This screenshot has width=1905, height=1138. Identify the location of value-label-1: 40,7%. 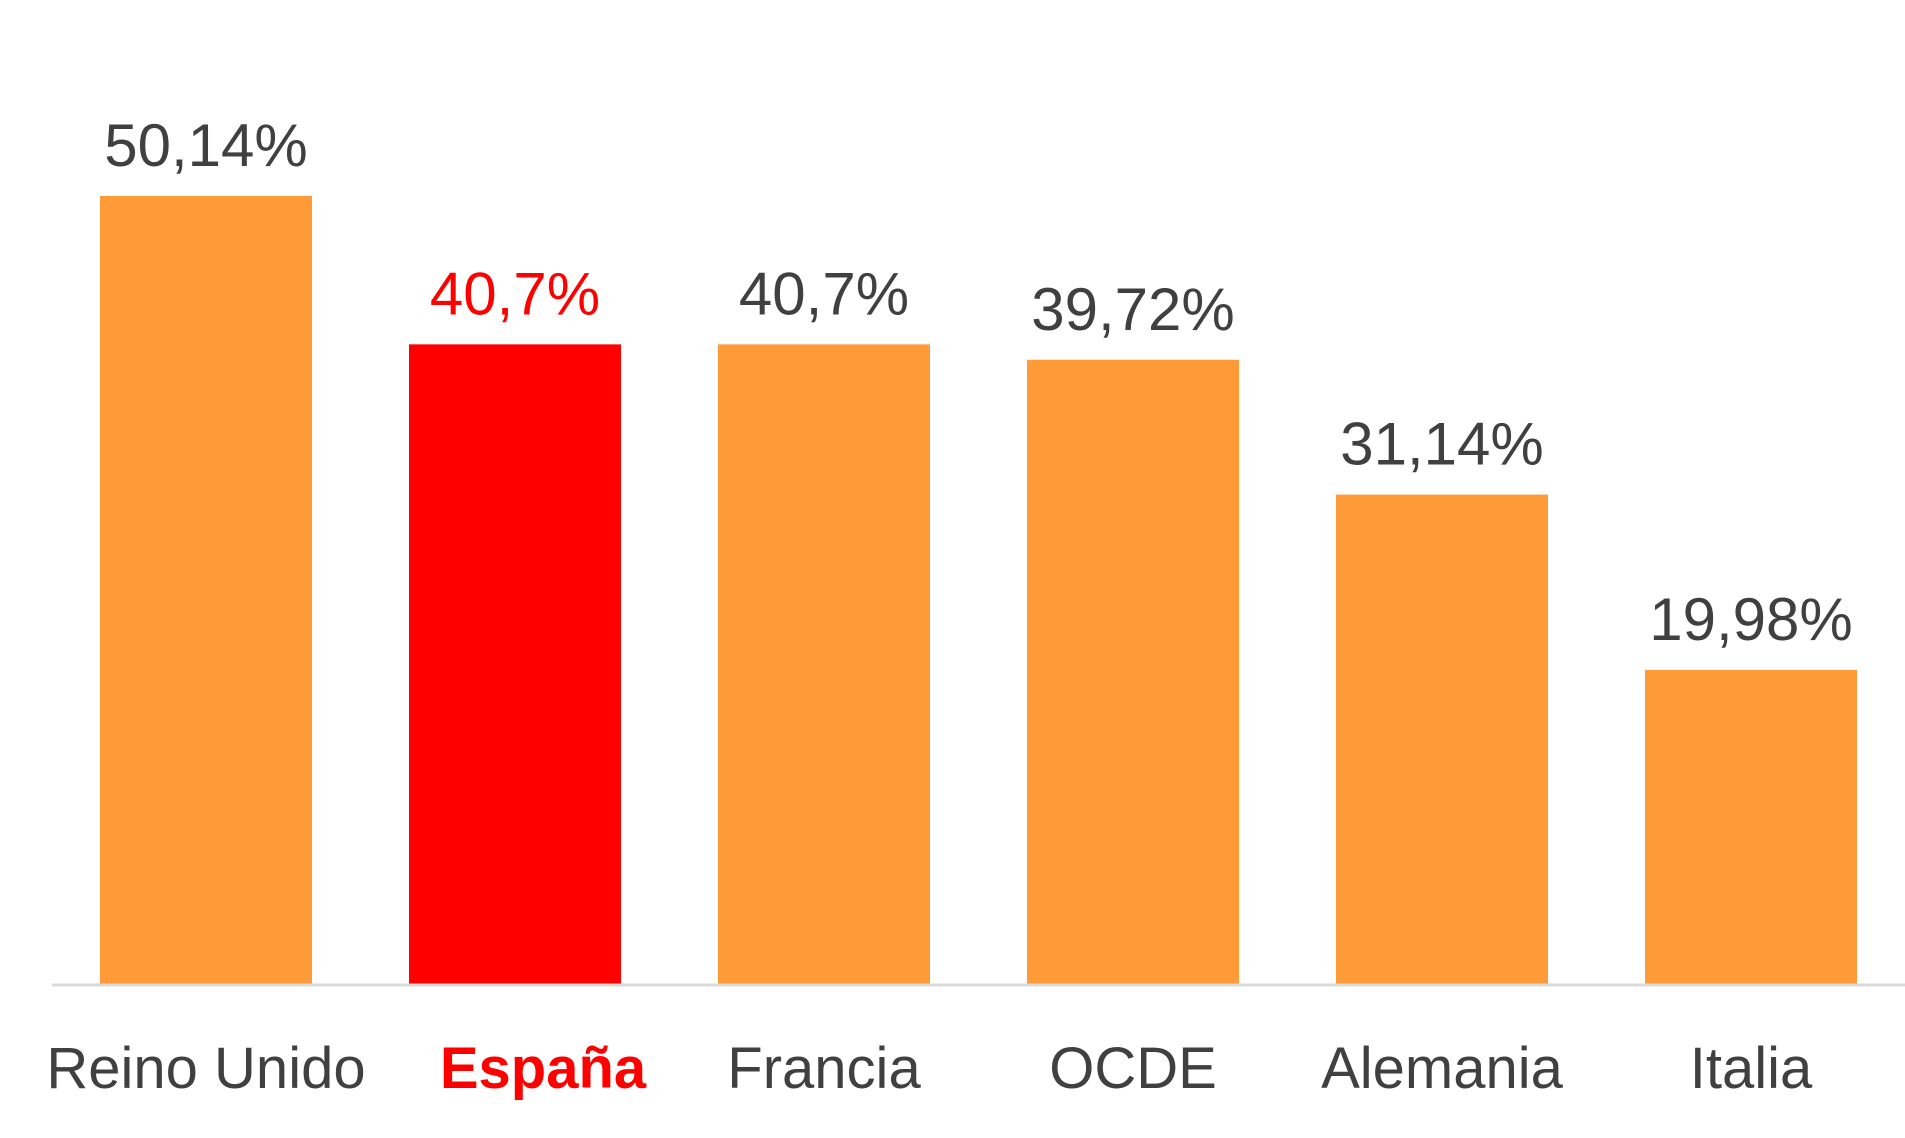
(515, 293).